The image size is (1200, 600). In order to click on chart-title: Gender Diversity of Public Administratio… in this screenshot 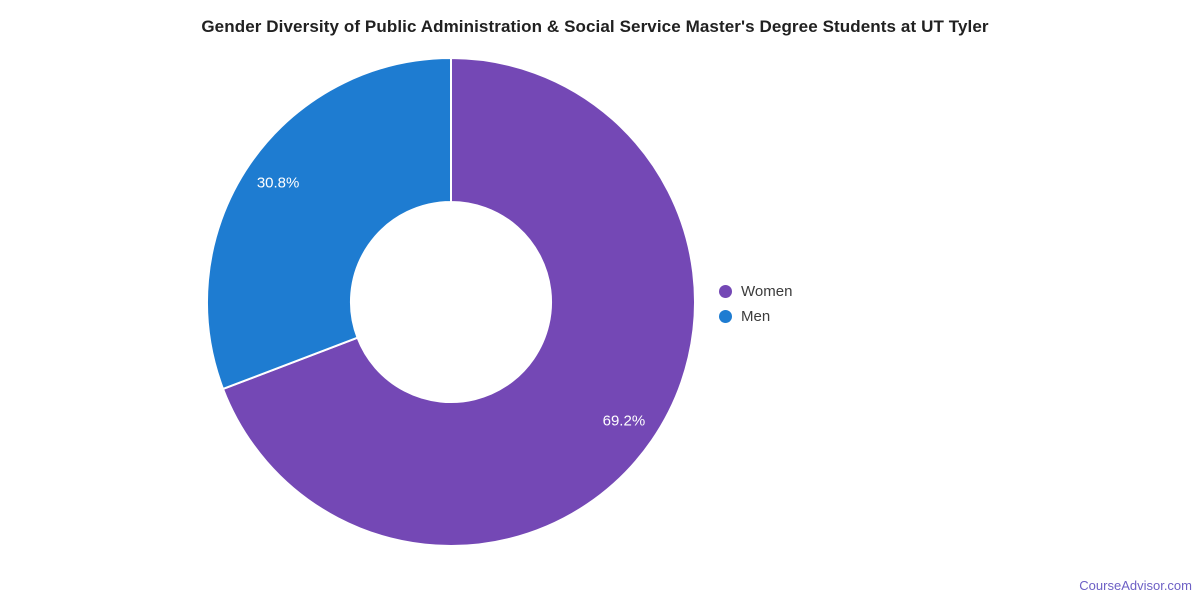, I will do `click(595, 26)`.